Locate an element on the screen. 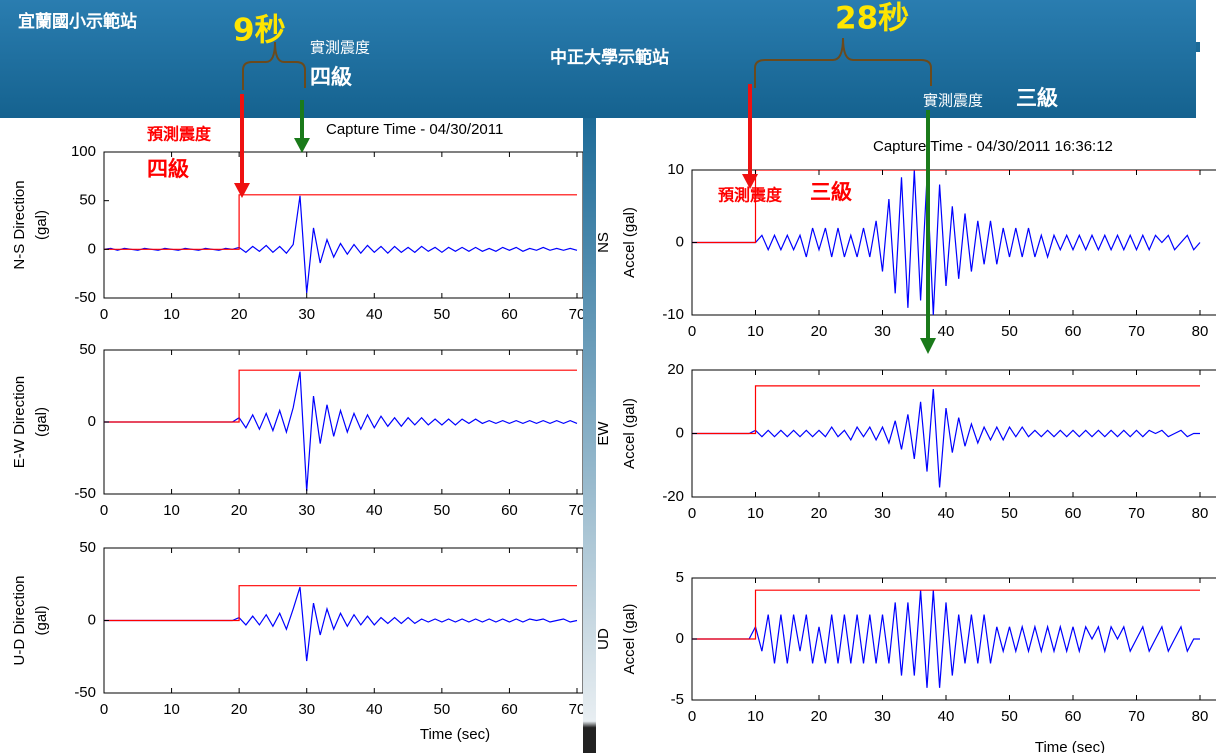 This screenshot has width=1216, height=753. station-left: 宜蘭國小示範站 is located at coordinates (77, 21).